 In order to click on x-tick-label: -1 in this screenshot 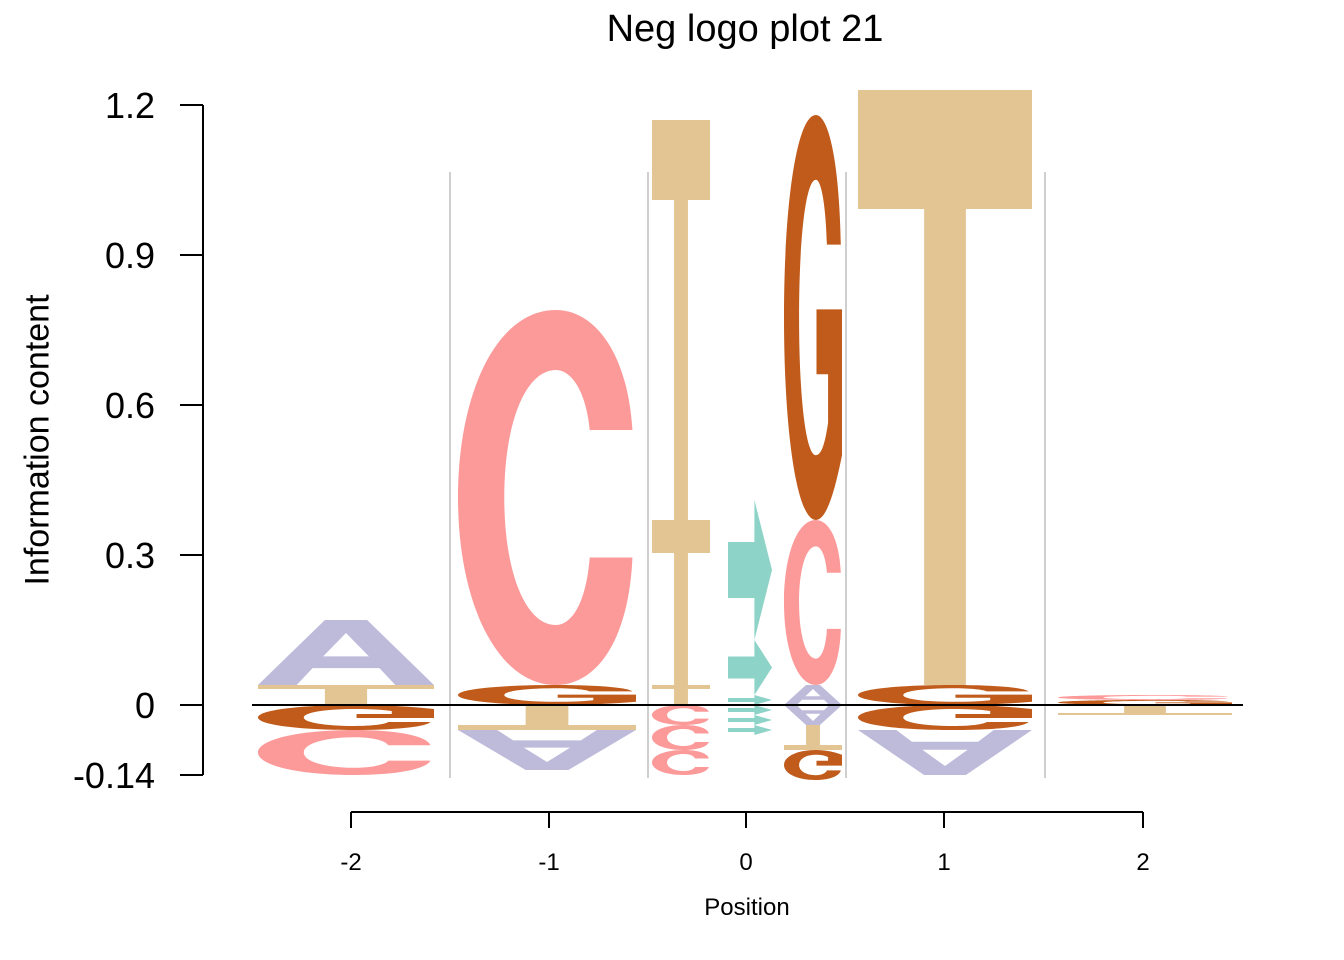, I will do `click(548, 862)`.